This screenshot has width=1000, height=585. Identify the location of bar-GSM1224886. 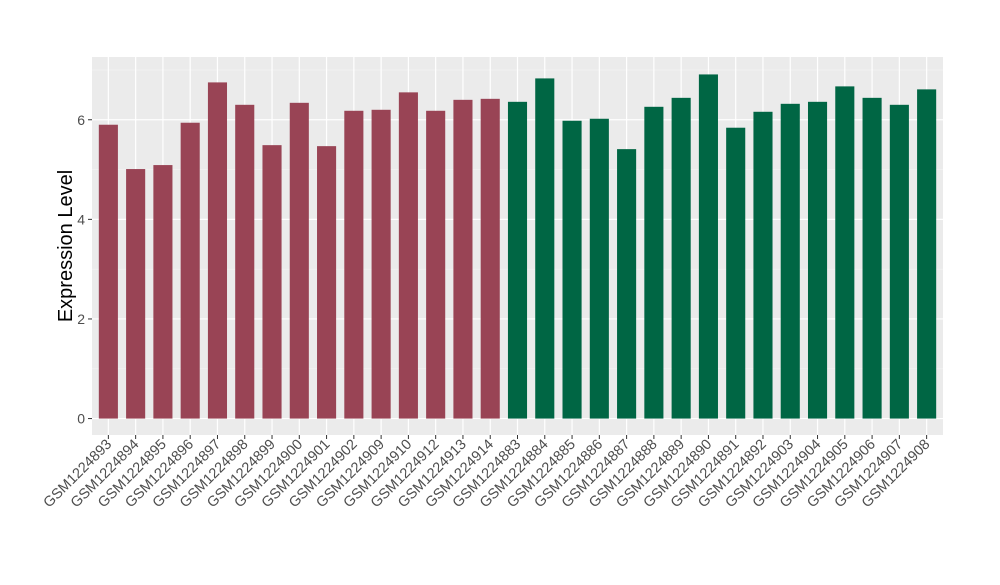
(599, 268).